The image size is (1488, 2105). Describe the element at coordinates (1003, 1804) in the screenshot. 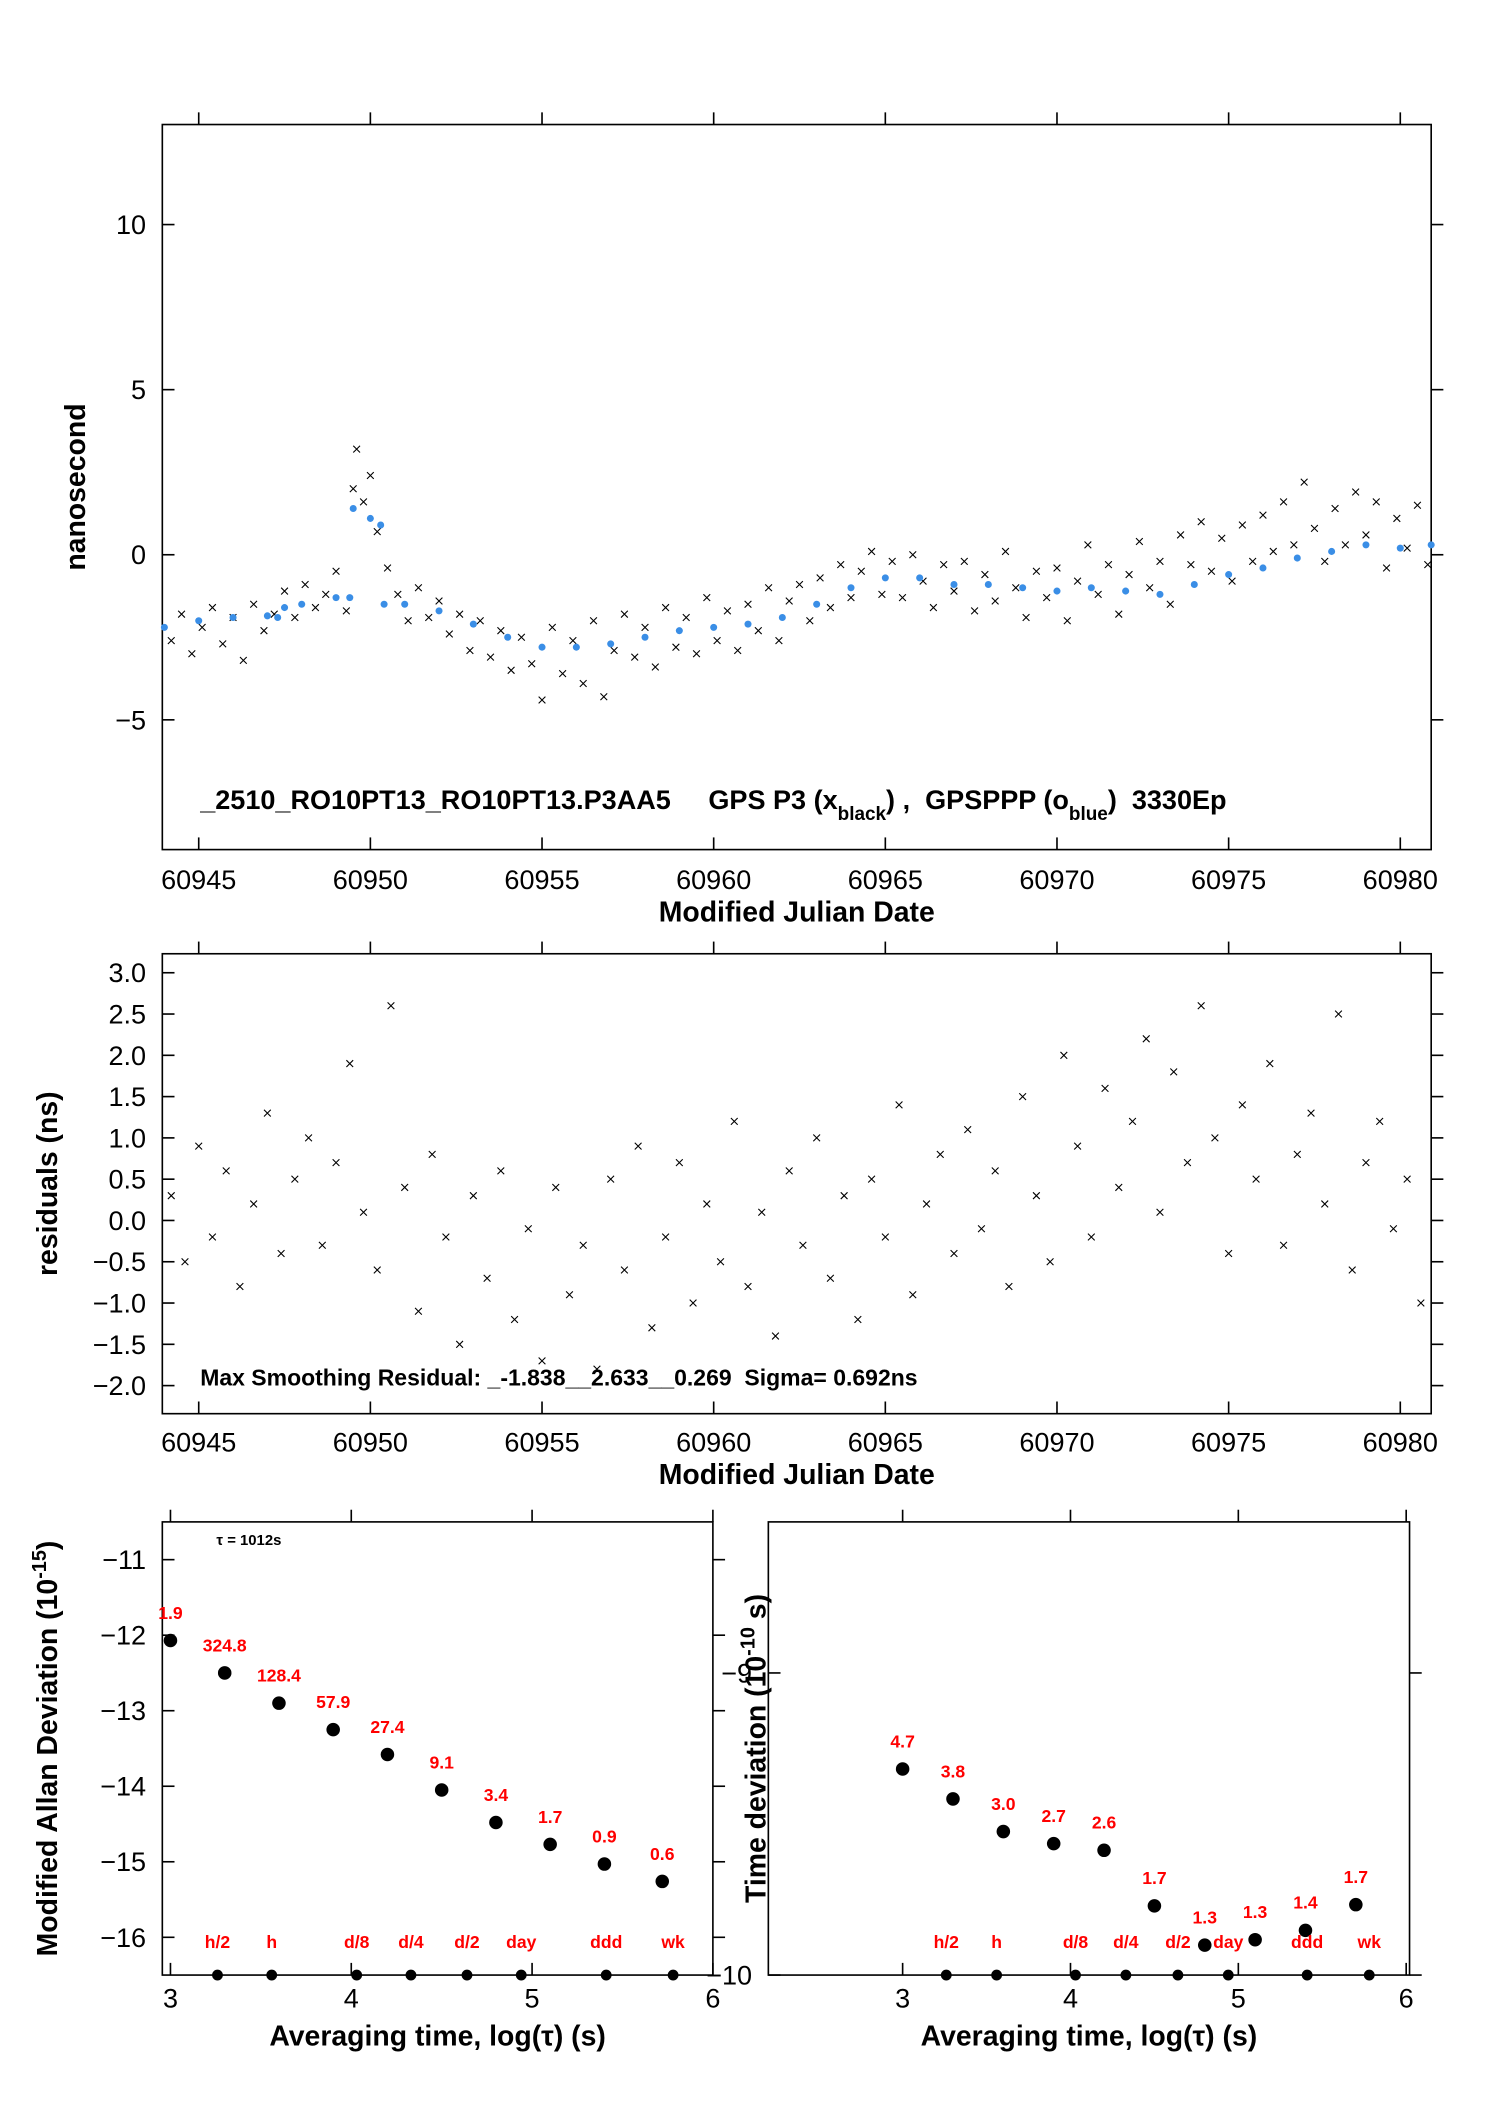

I see `point-label: 3.0` at that location.